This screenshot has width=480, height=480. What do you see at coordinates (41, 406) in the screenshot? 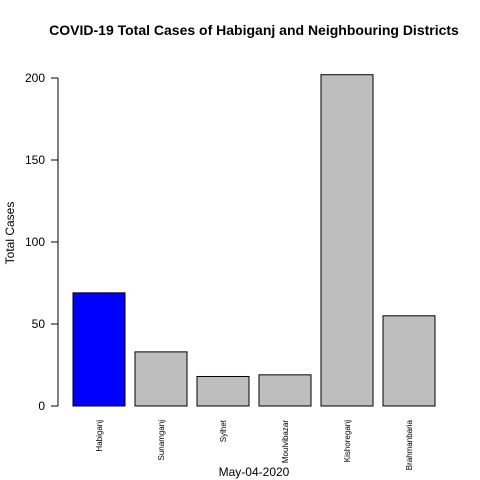
I see `y-tick-label-0: 0` at bounding box center [41, 406].